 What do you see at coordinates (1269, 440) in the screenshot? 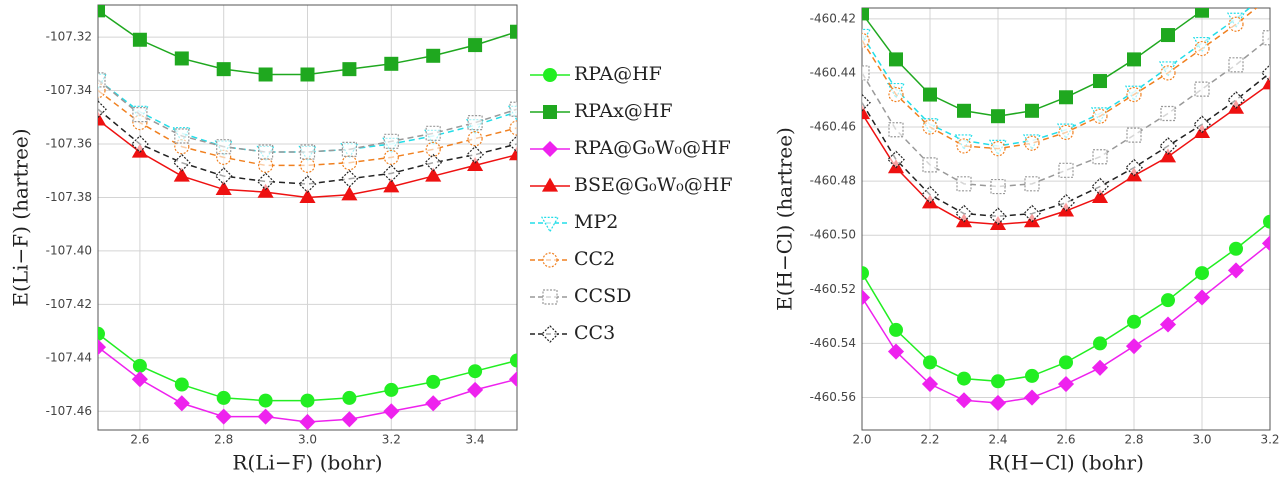
I see `x-tick-label: 3.2` at bounding box center [1269, 440].